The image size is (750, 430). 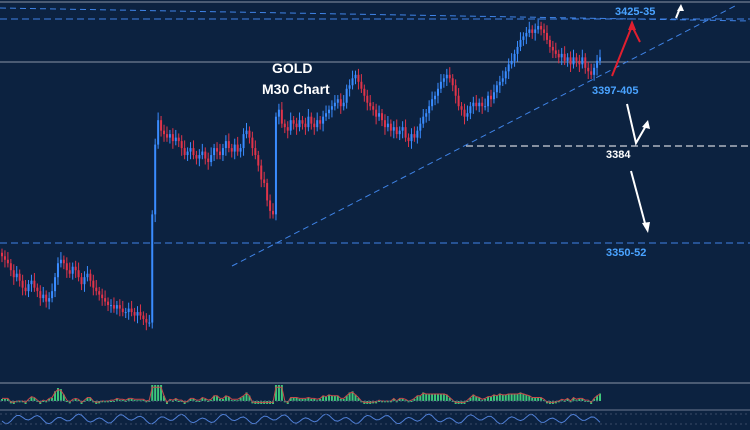 What do you see at coordinates (638, 199) in the screenshot?
I see `white-down-arrow` at bounding box center [638, 199].